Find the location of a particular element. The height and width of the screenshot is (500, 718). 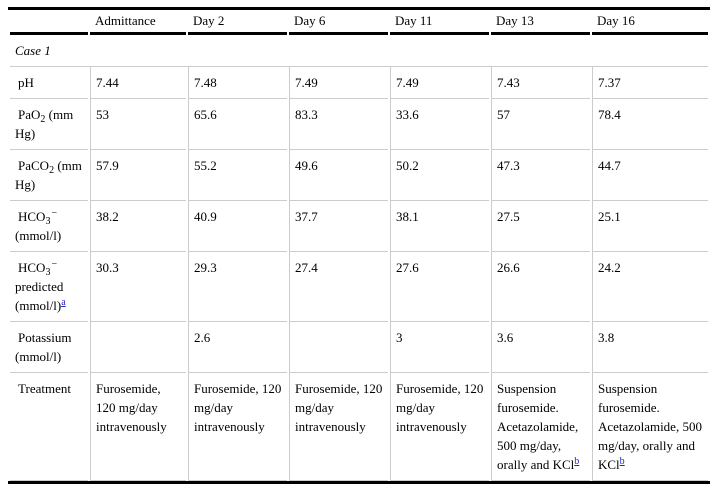

hco3-cell: 40.9 is located at coordinates (237, 226).